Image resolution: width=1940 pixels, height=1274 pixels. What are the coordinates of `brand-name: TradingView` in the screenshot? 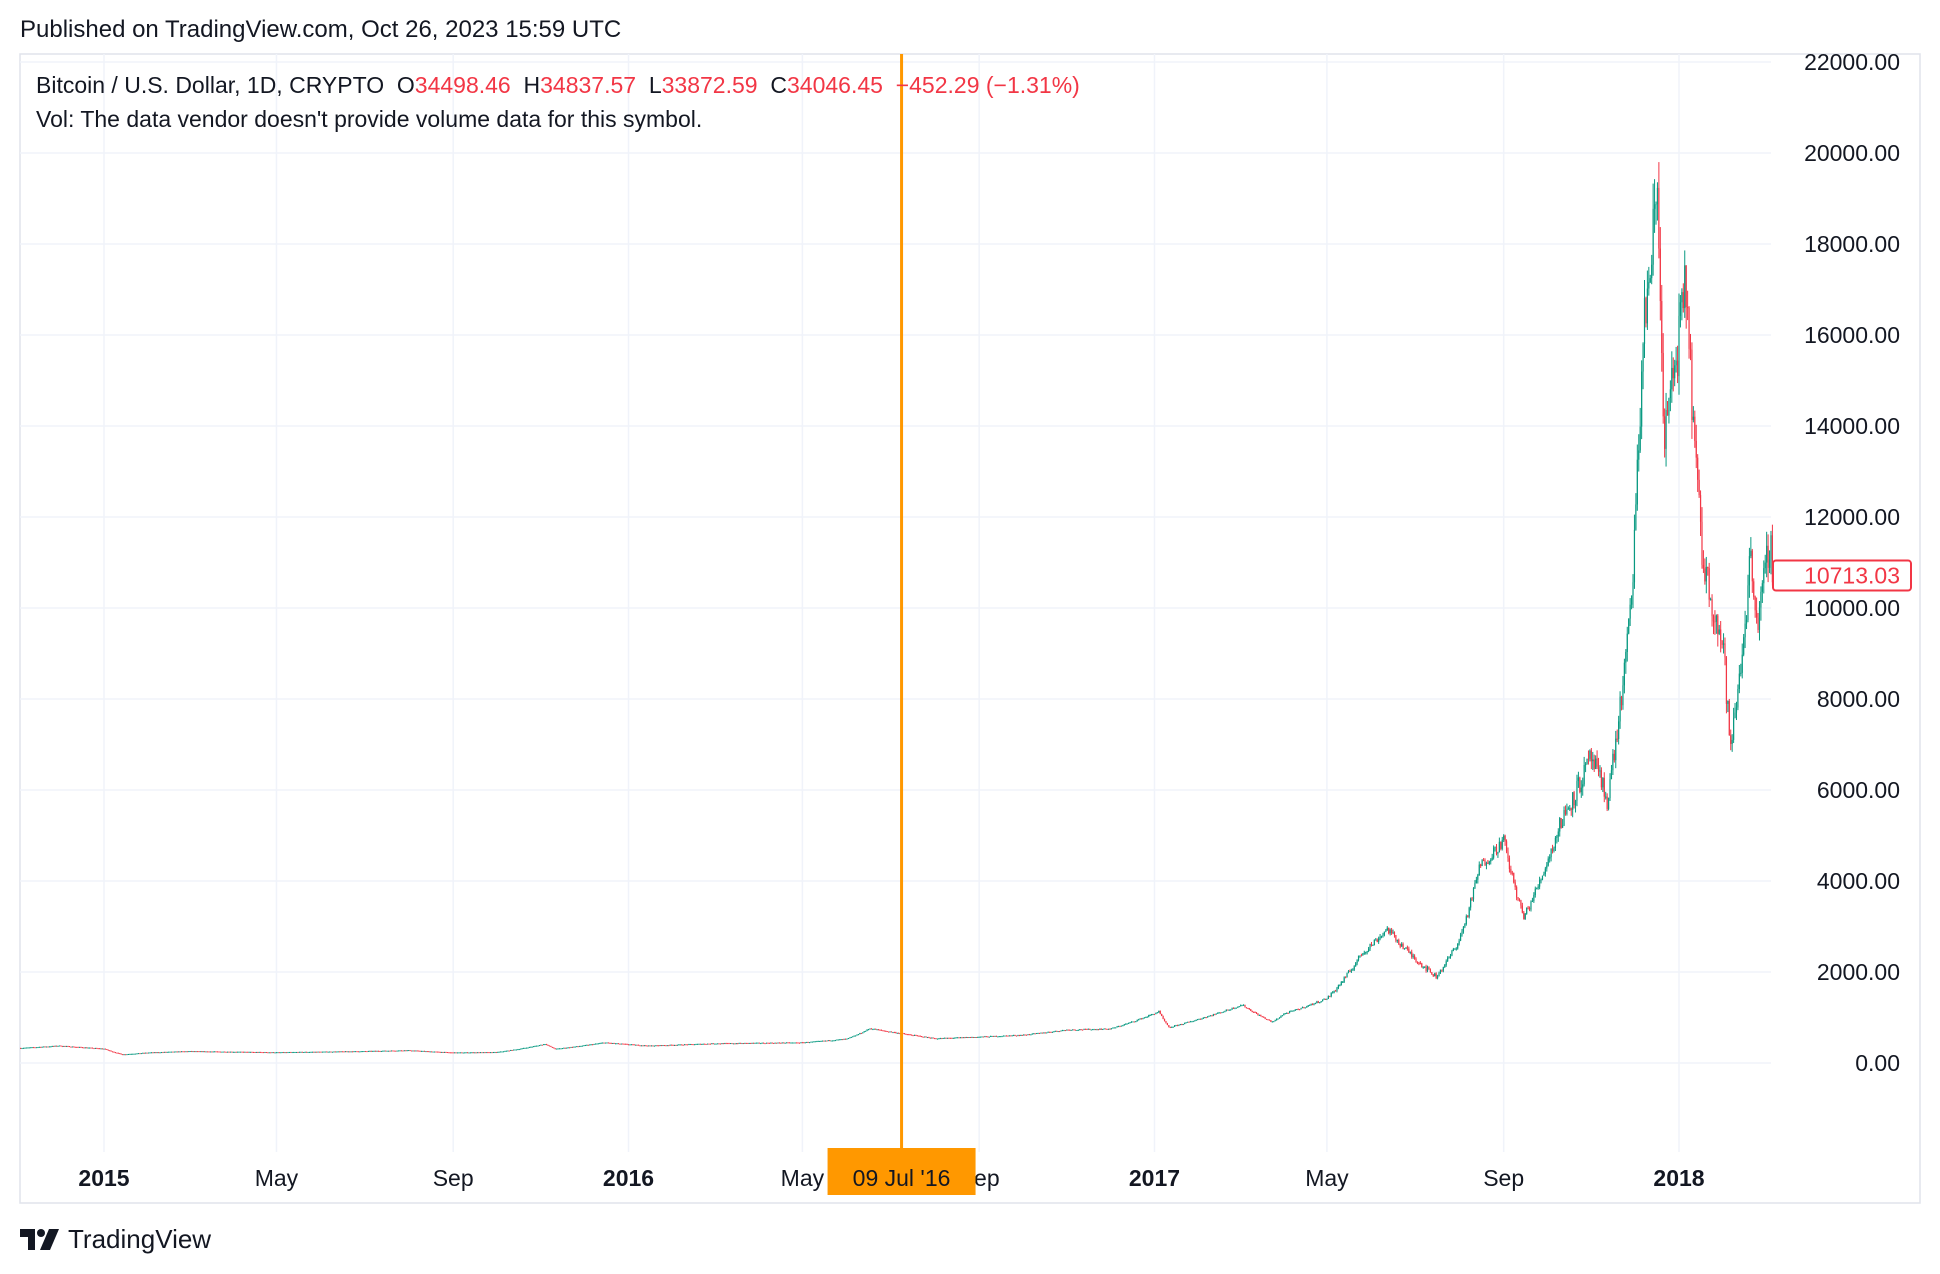 It's located at (140, 1239).